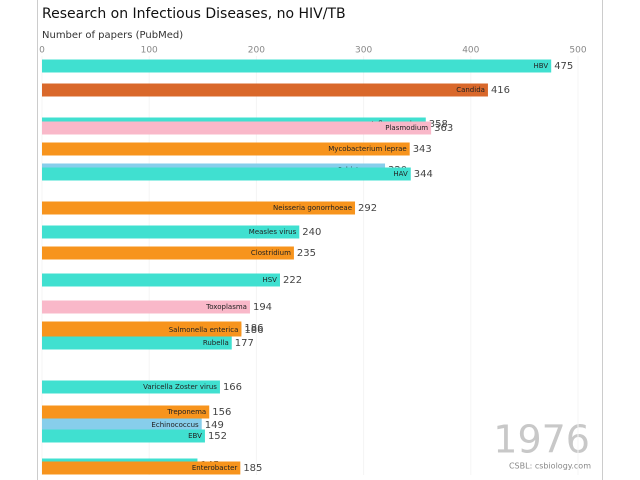 This screenshot has height=480, width=640. I want to click on x-tick-label: 100, so click(149, 51).